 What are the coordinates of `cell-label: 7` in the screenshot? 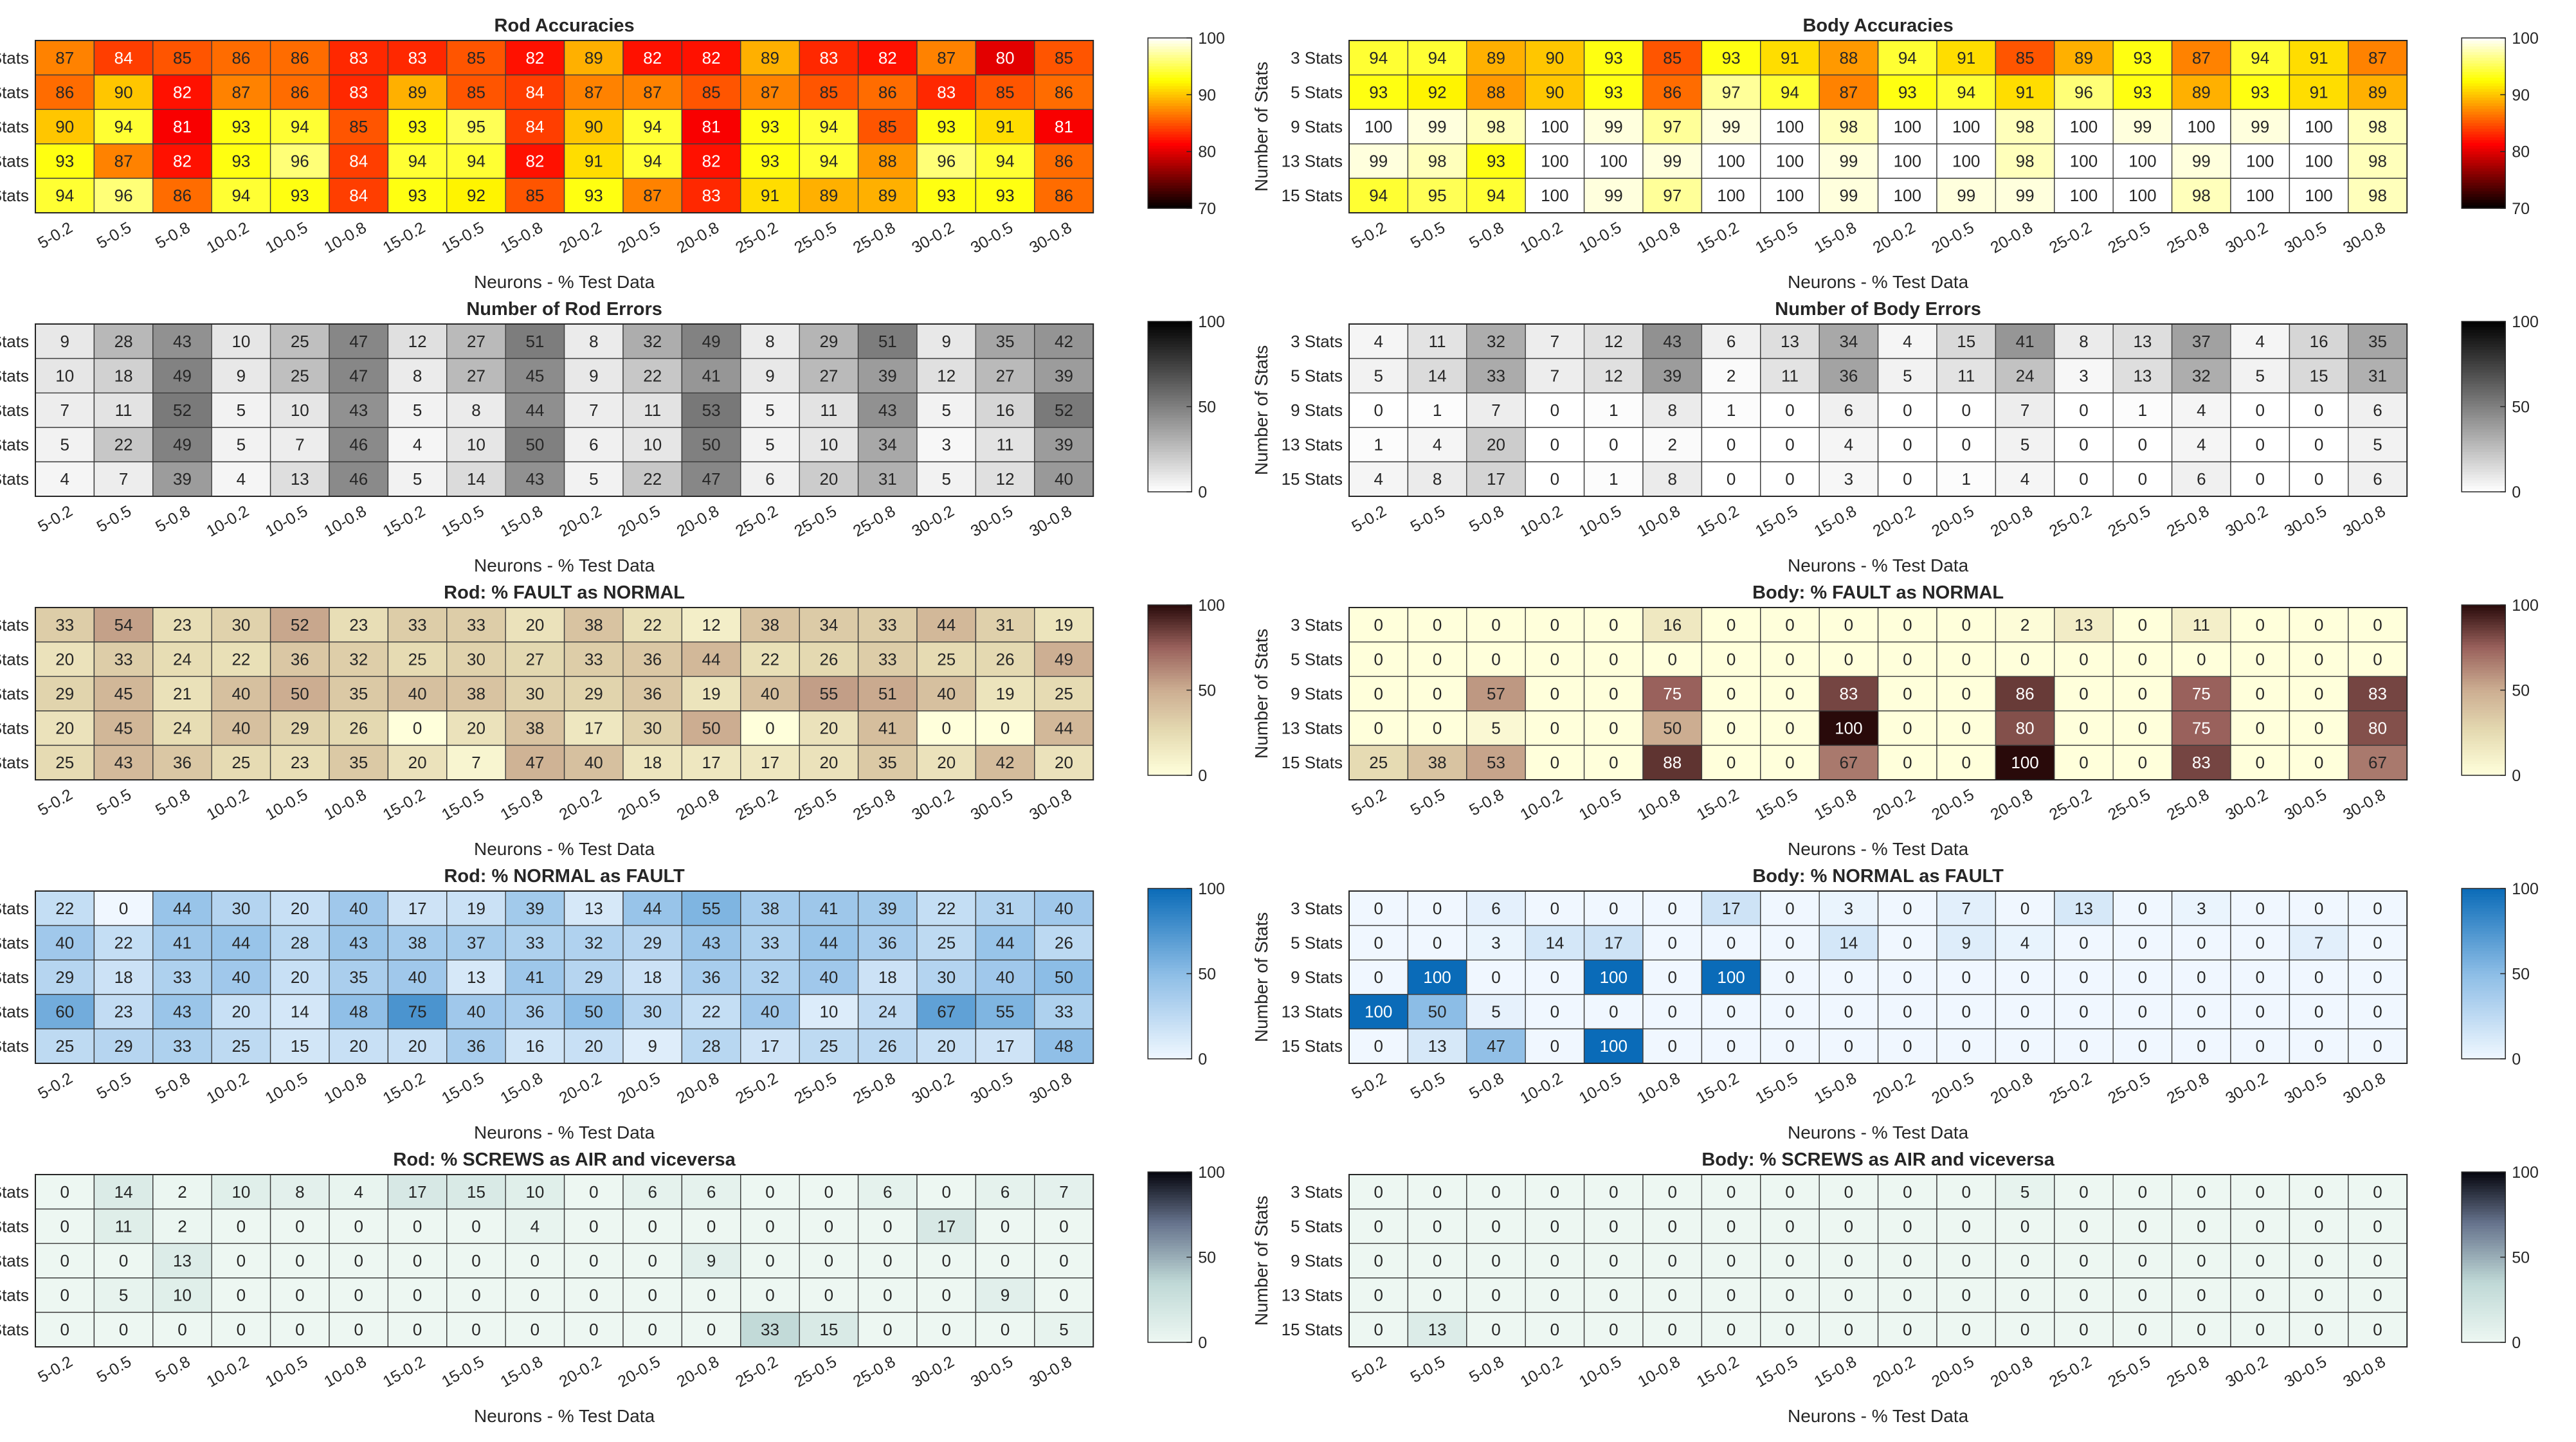 It's located at (299, 445).